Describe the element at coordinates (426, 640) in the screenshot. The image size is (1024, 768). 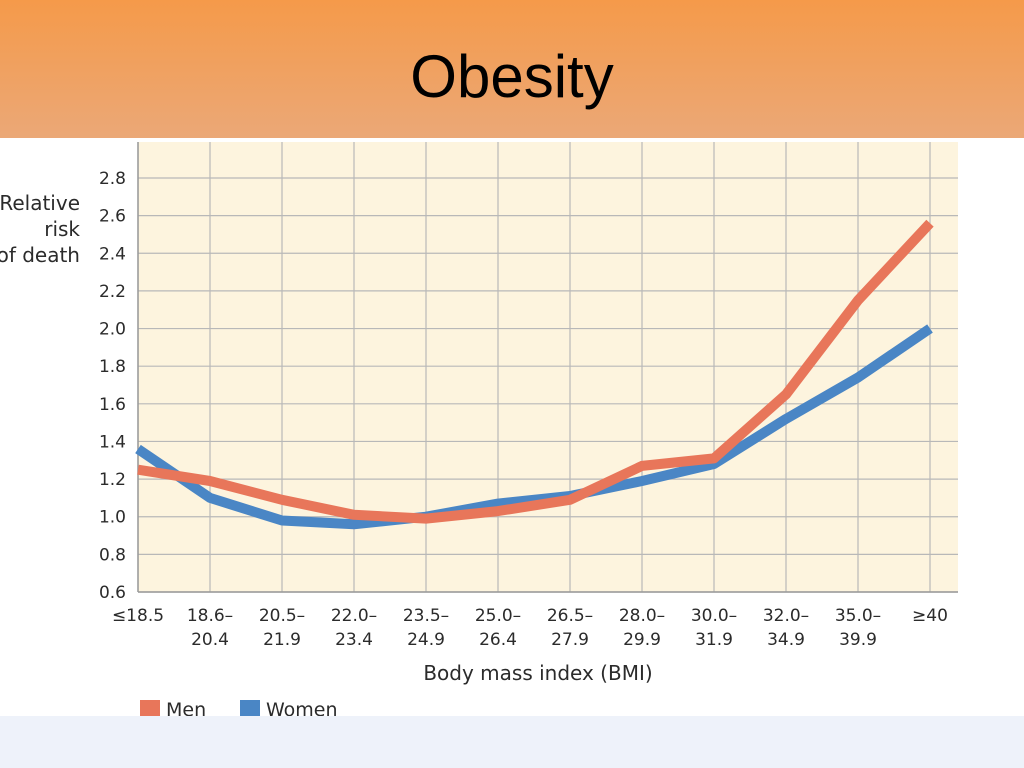
I see `x-tick-label-line2: 24.9` at that location.